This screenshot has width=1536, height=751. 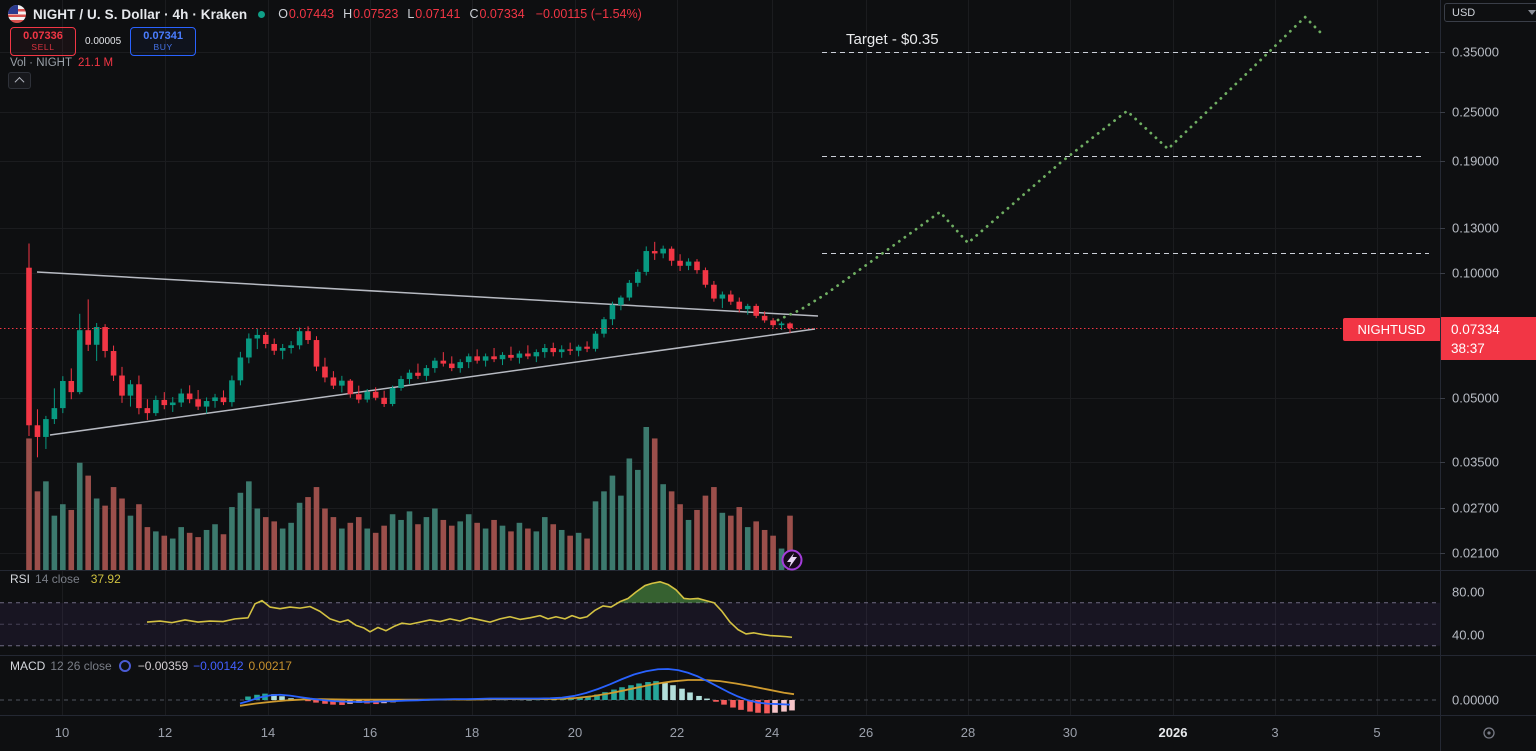 I want to click on macd-tick-label: 0.00000, so click(x=1475, y=700).